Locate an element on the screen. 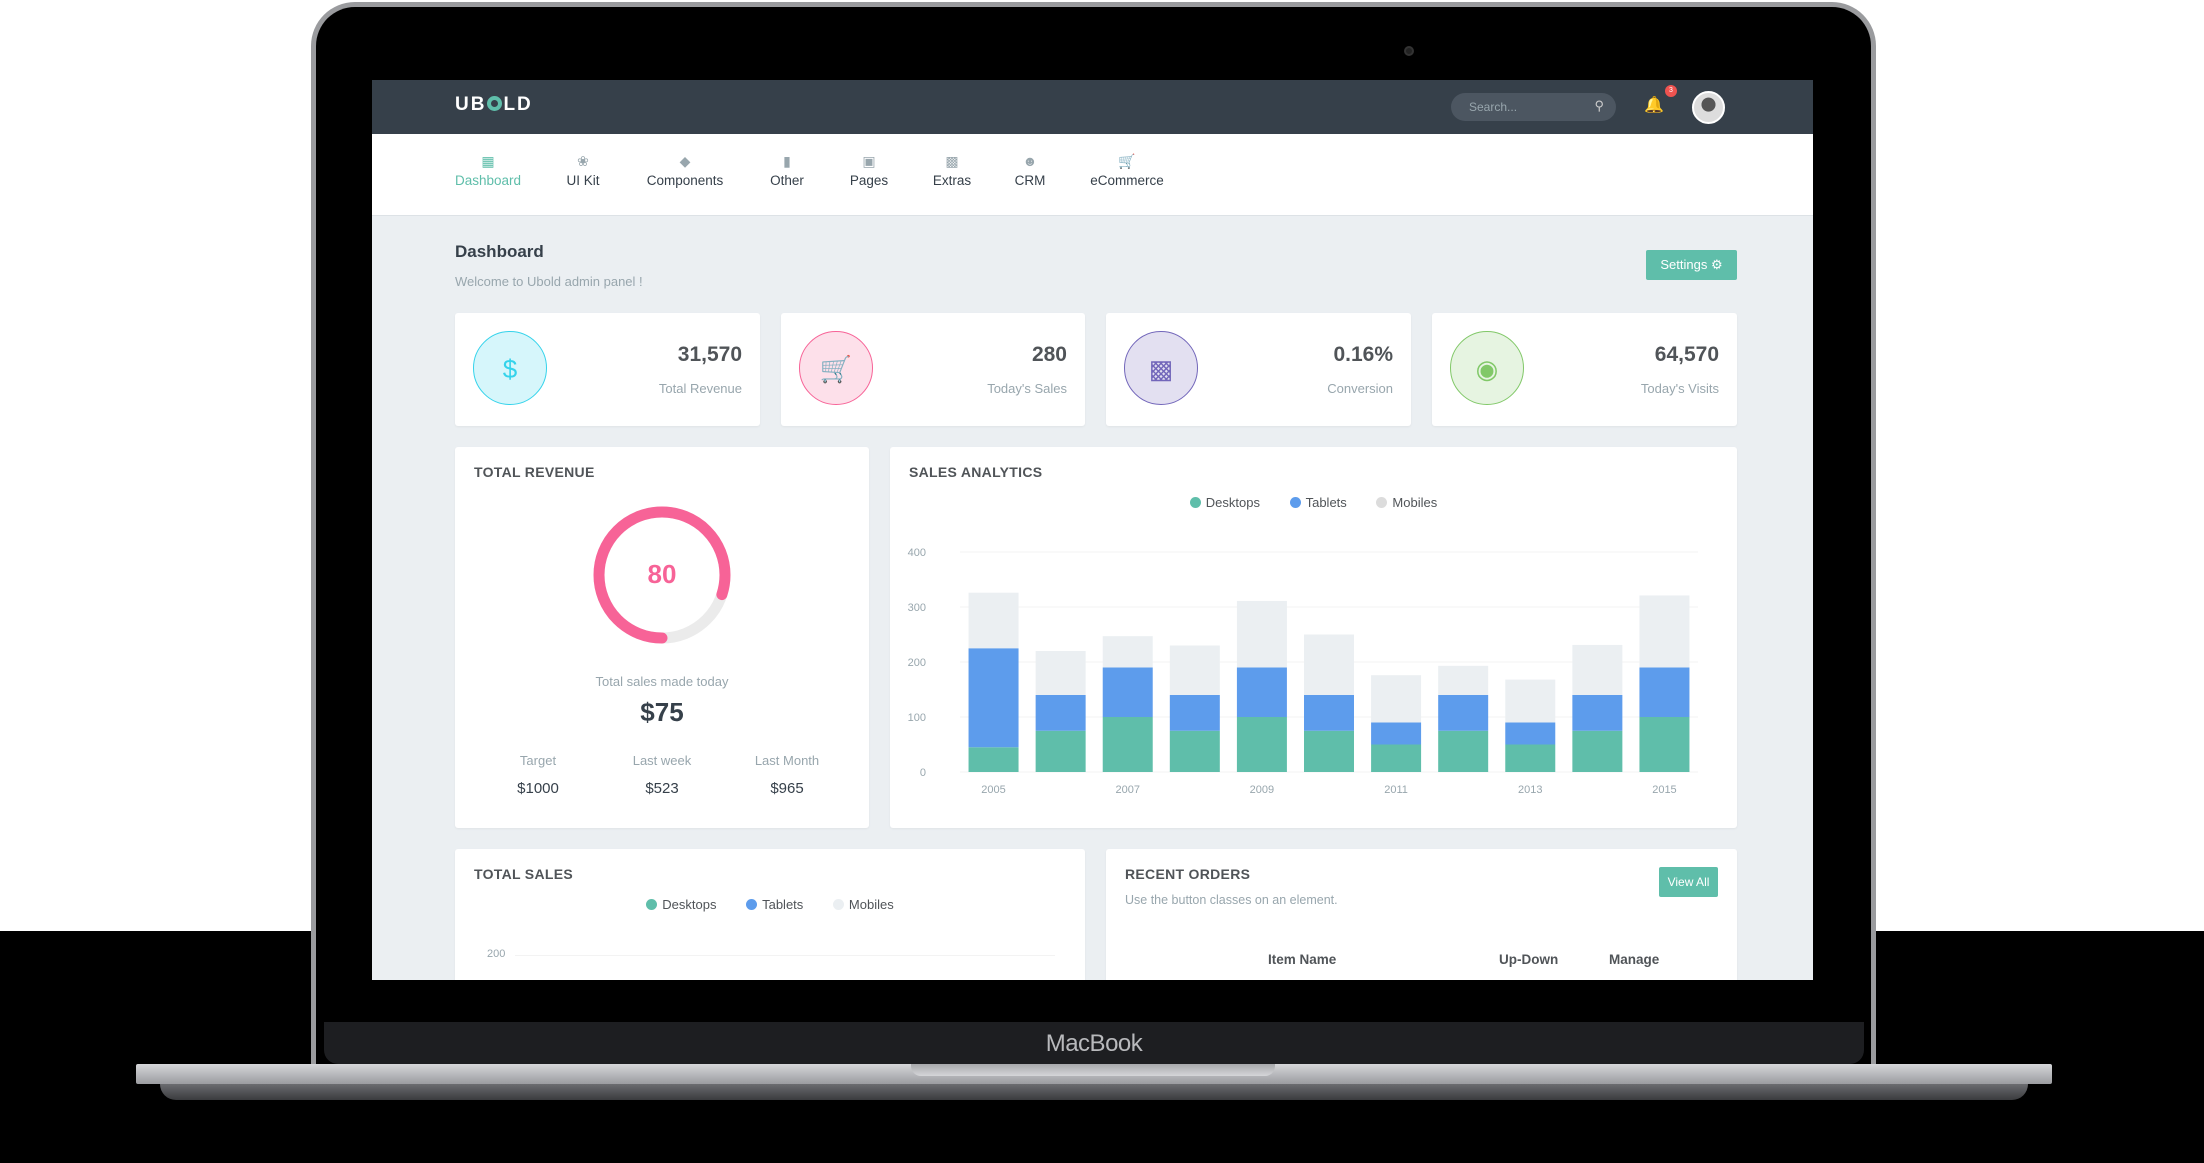 The height and width of the screenshot is (1163, 2204). camera is located at coordinates (1409, 51).